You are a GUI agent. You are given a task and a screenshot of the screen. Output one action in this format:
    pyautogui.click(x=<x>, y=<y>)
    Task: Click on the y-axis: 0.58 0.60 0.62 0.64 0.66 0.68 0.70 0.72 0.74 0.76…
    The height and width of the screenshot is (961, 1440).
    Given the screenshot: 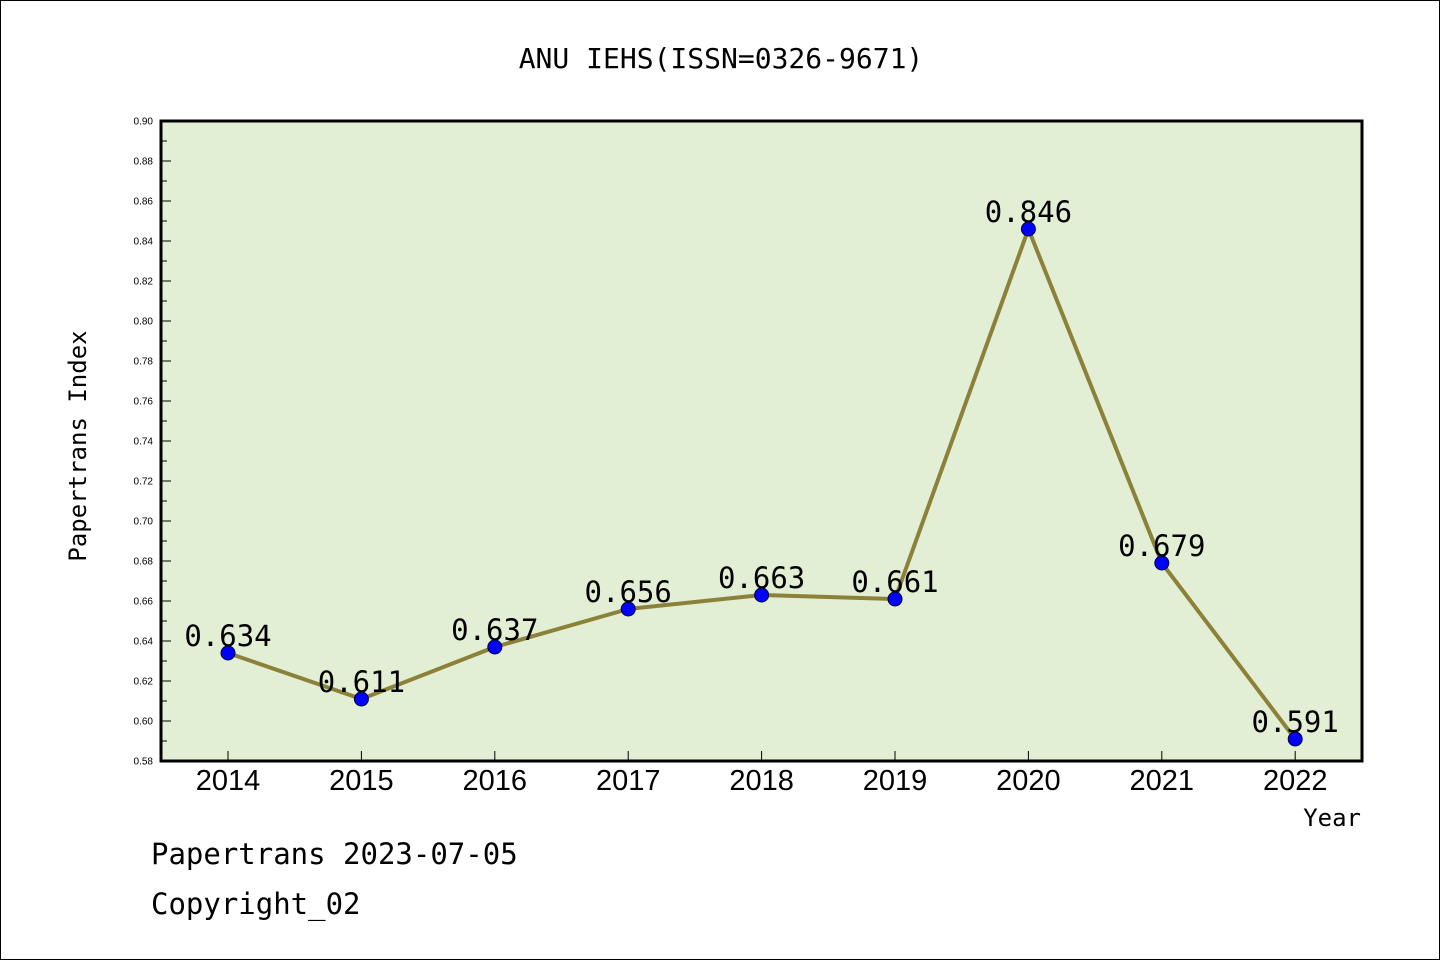 What is the action you would take?
    pyautogui.click(x=152, y=442)
    